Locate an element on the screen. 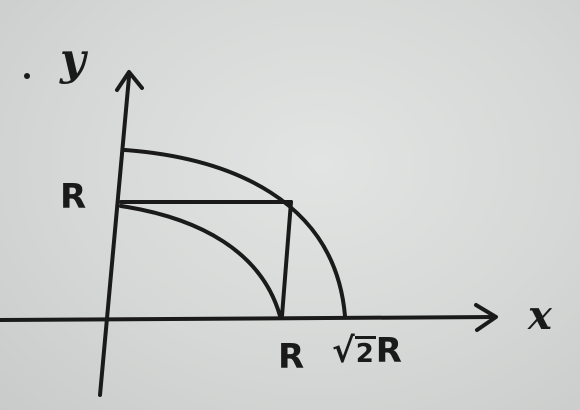  y-axis-line is located at coordinates (114, 236).